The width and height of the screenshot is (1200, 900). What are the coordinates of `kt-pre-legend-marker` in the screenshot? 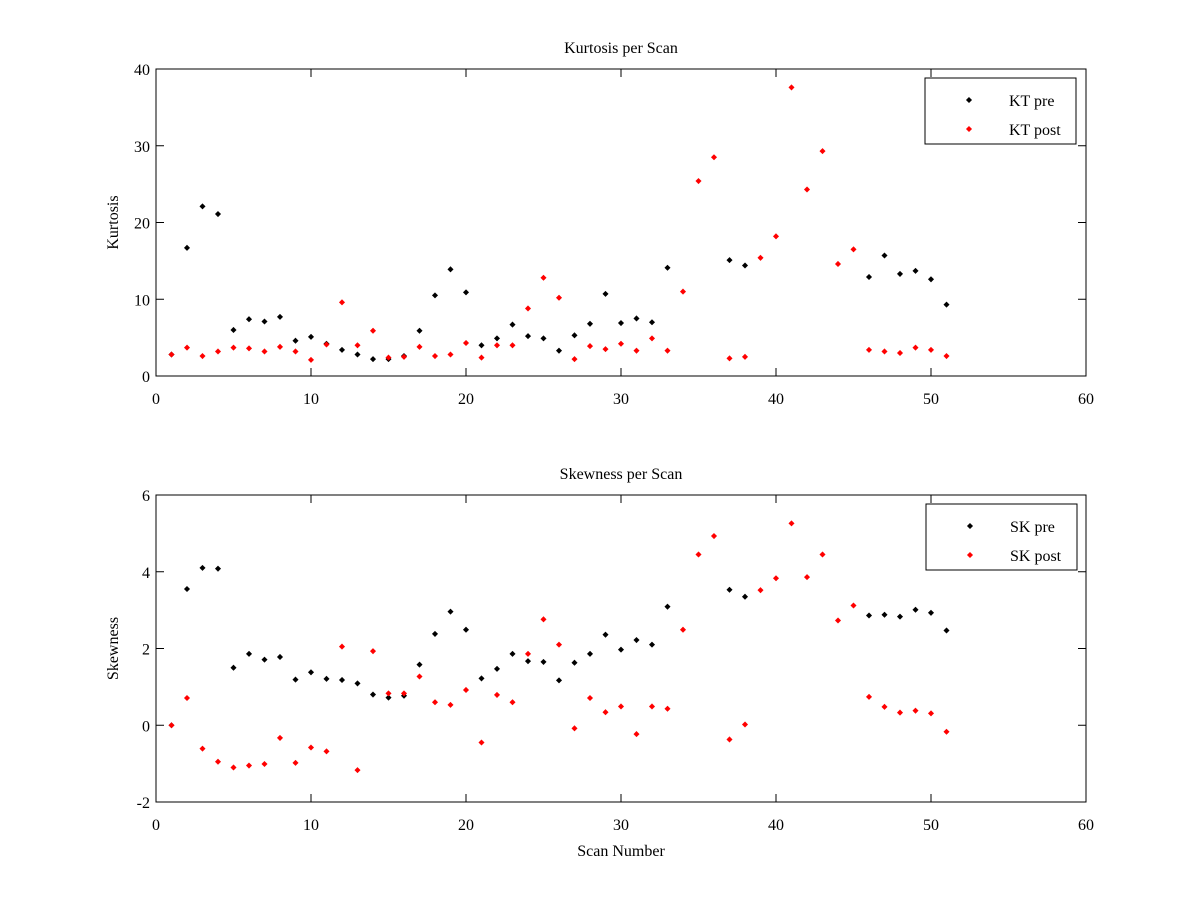 It's located at (969, 100).